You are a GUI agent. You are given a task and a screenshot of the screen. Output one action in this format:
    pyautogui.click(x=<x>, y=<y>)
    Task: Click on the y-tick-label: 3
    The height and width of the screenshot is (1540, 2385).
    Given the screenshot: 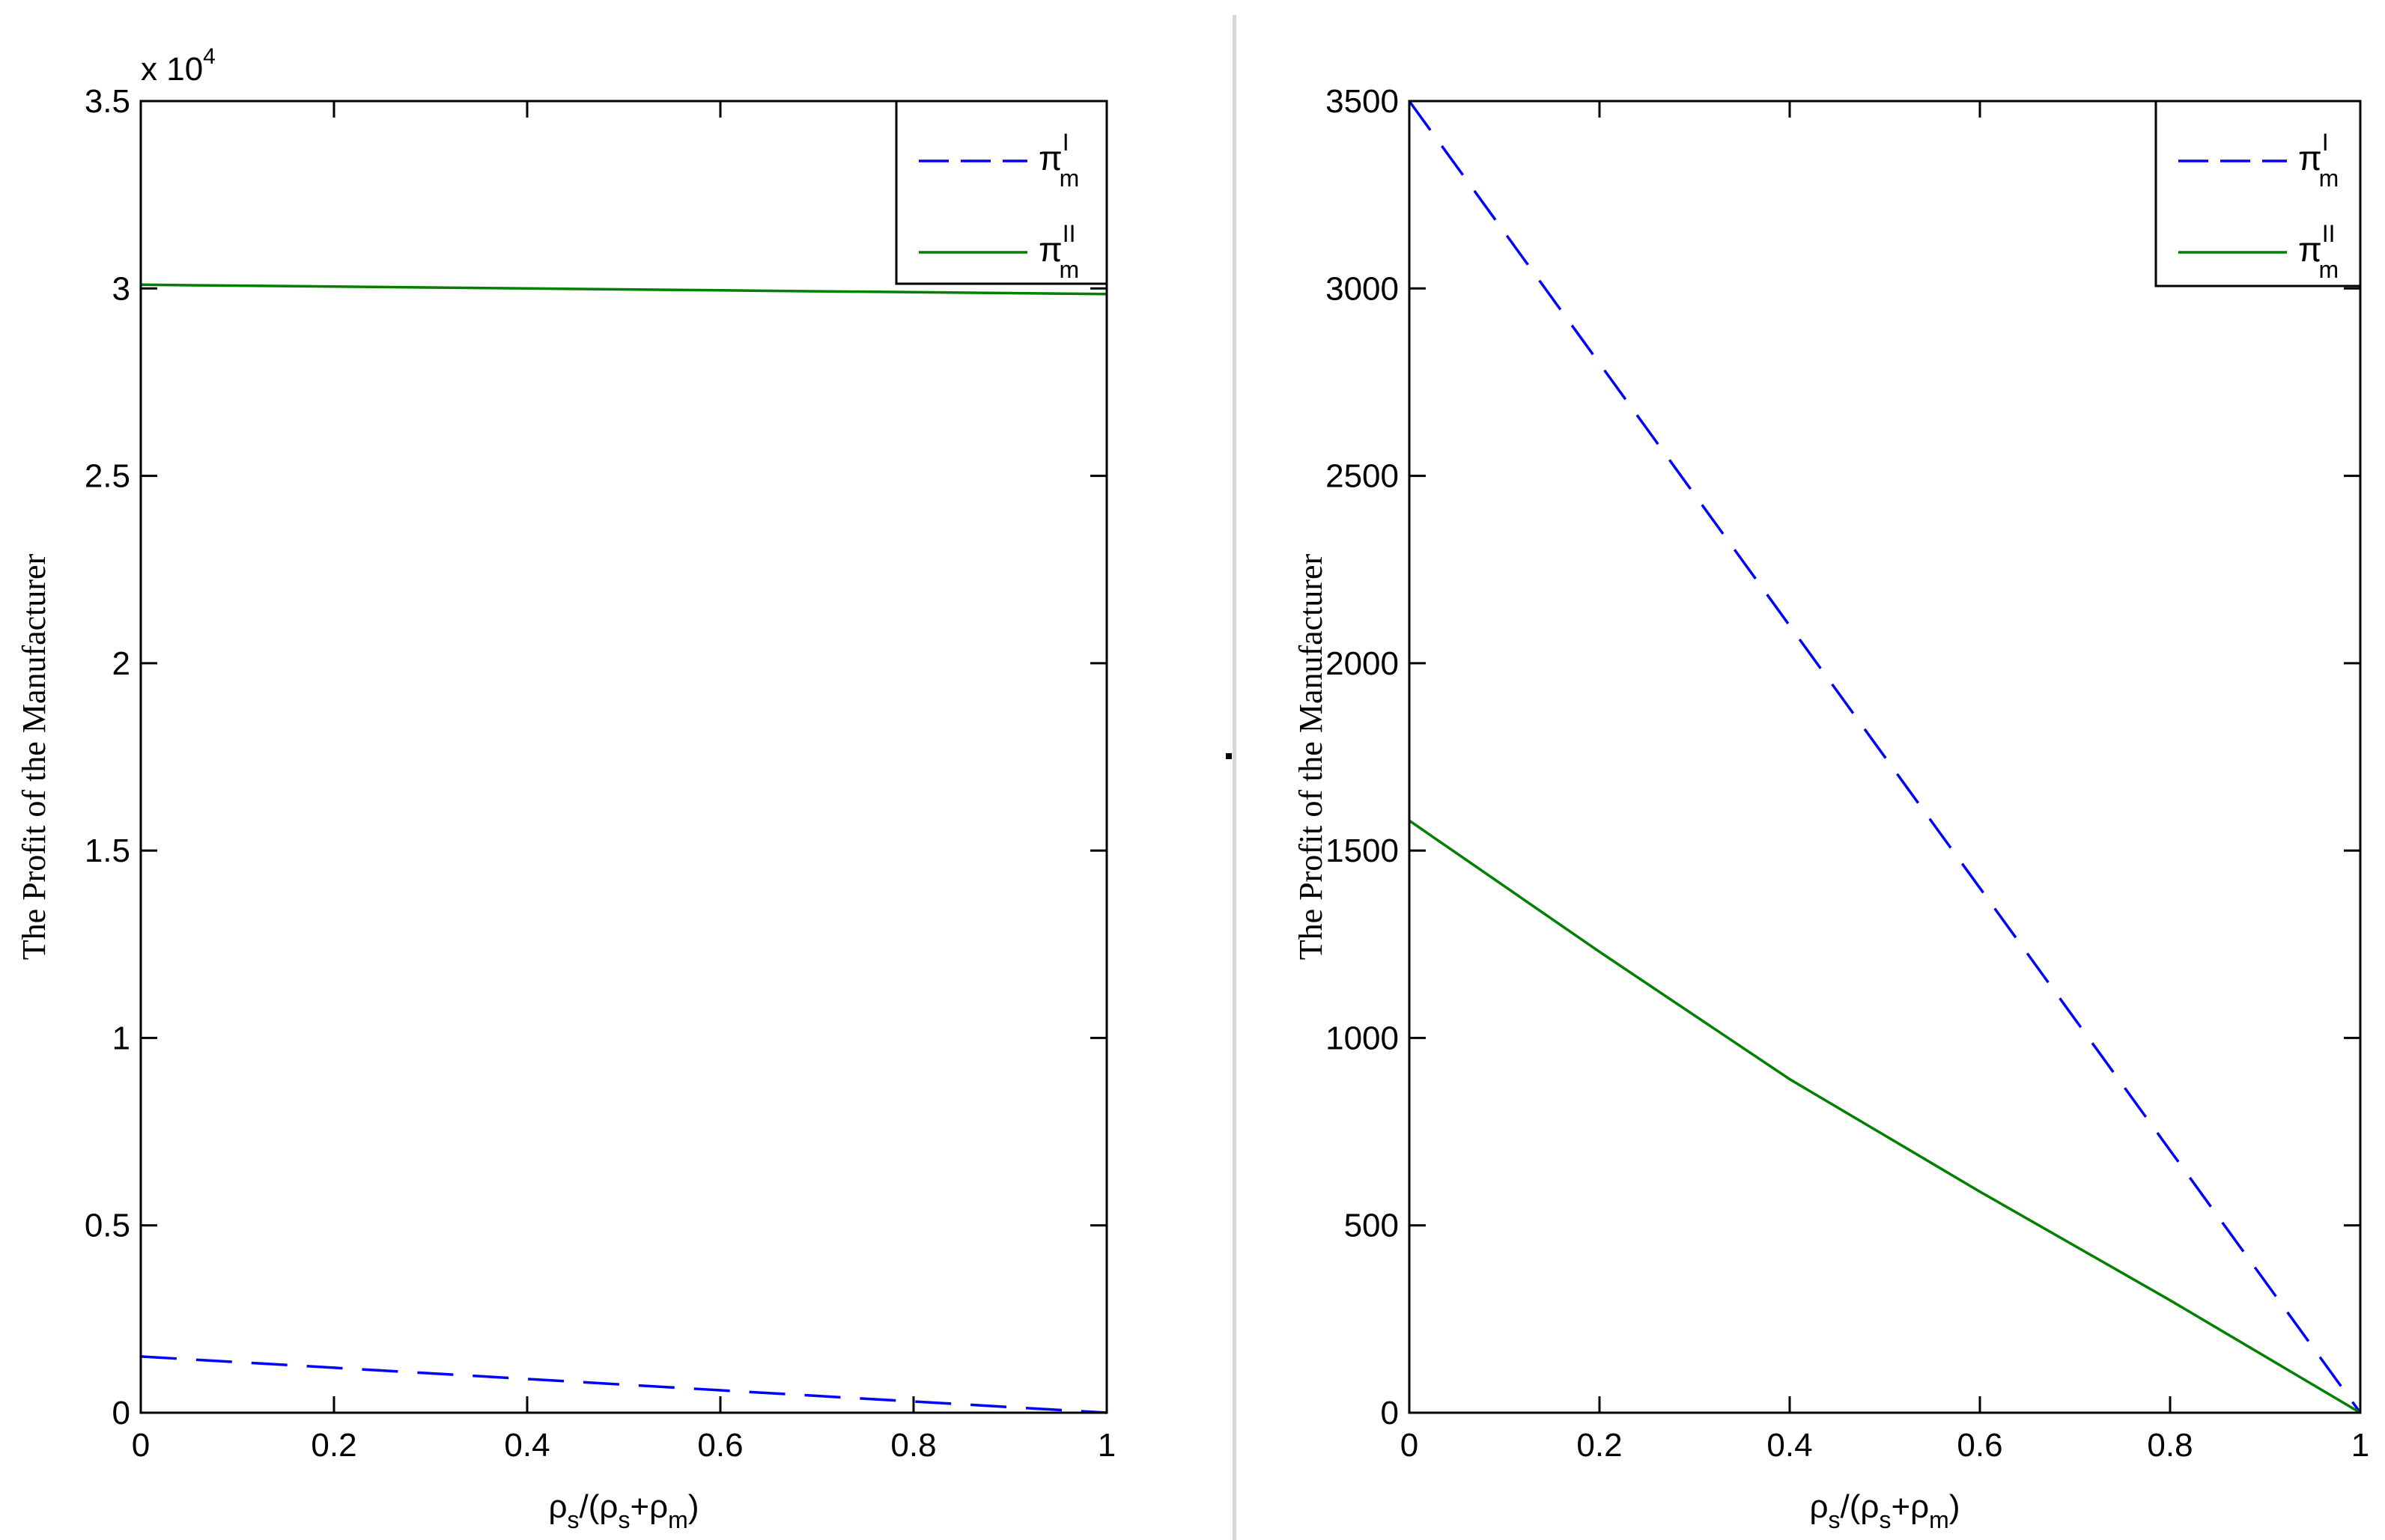 What is the action you would take?
    pyautogui.click(x=121, y=288)
    